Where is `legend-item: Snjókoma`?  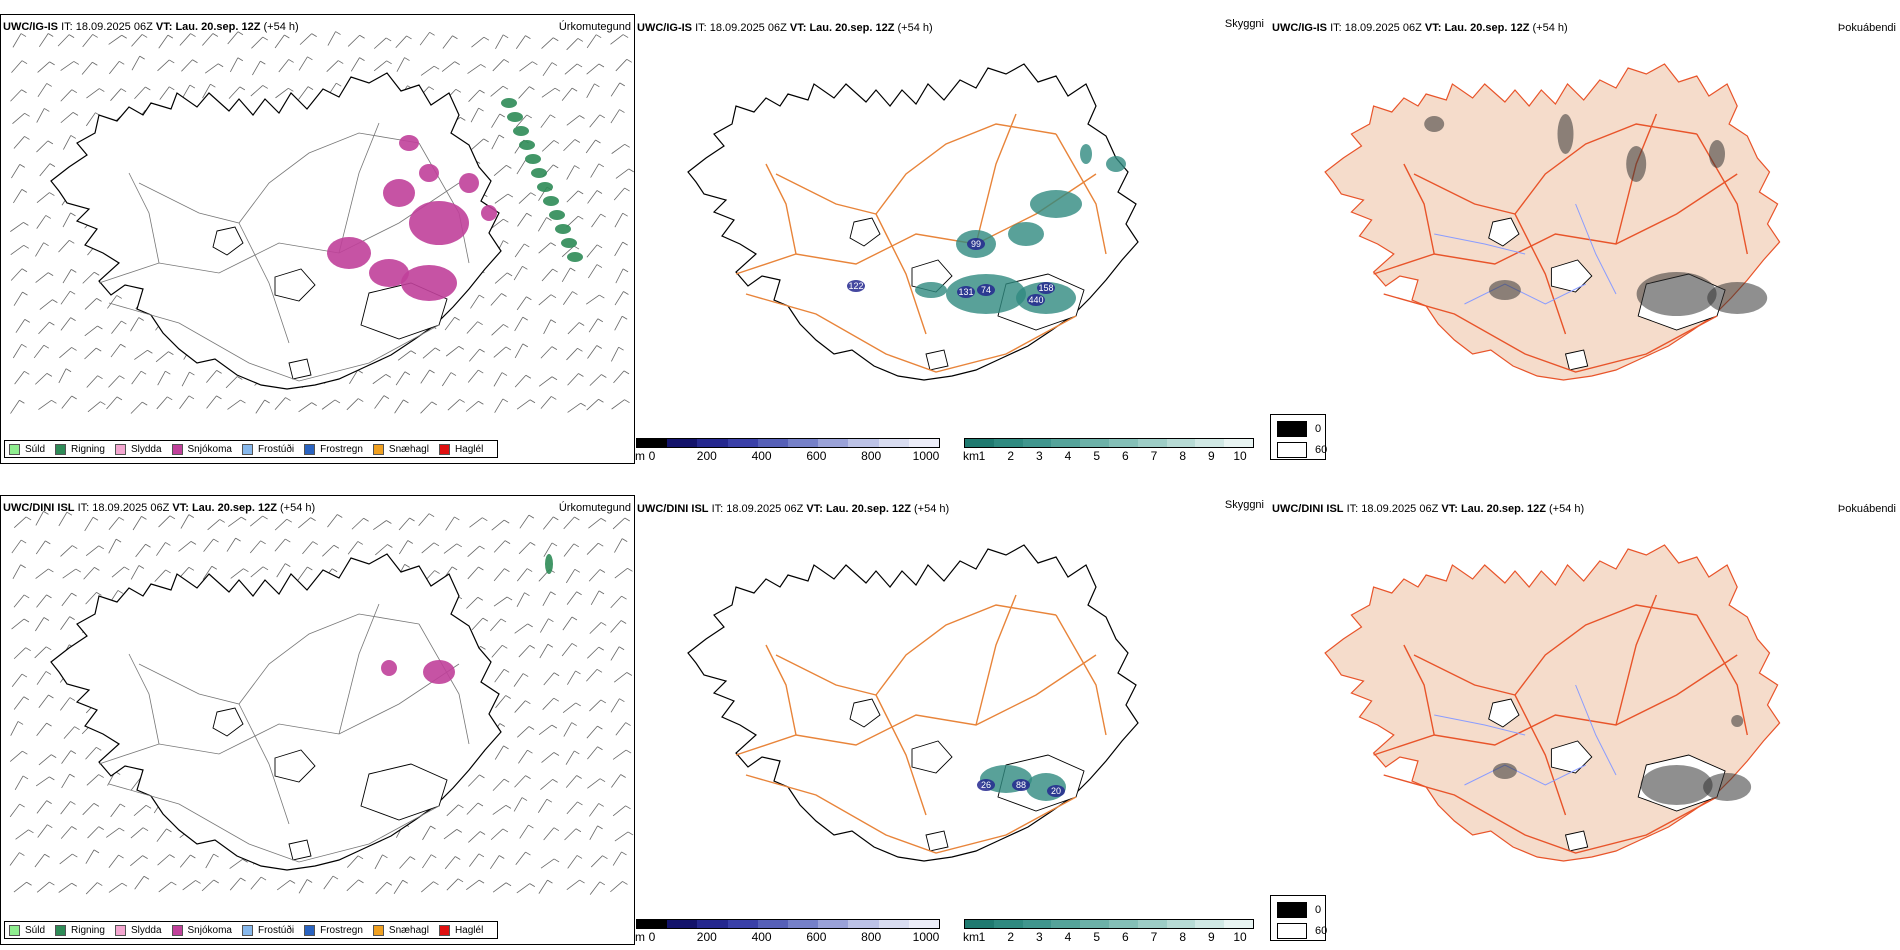 legend-item: Snjókoma is located at coordinates (201, 449).